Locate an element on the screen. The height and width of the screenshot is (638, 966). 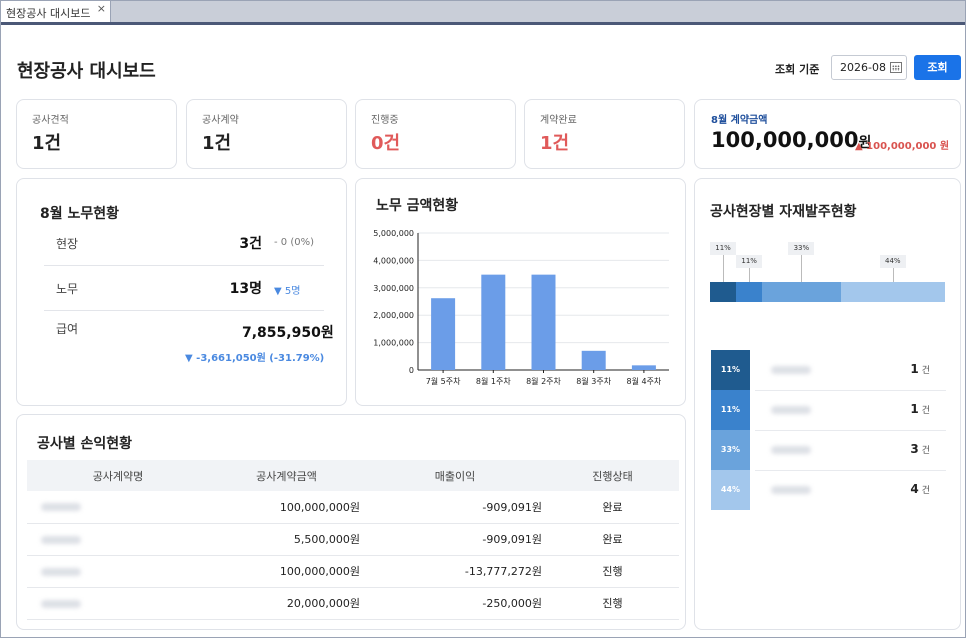
materials-swatch: 33% is located at coordinates (730, 450).